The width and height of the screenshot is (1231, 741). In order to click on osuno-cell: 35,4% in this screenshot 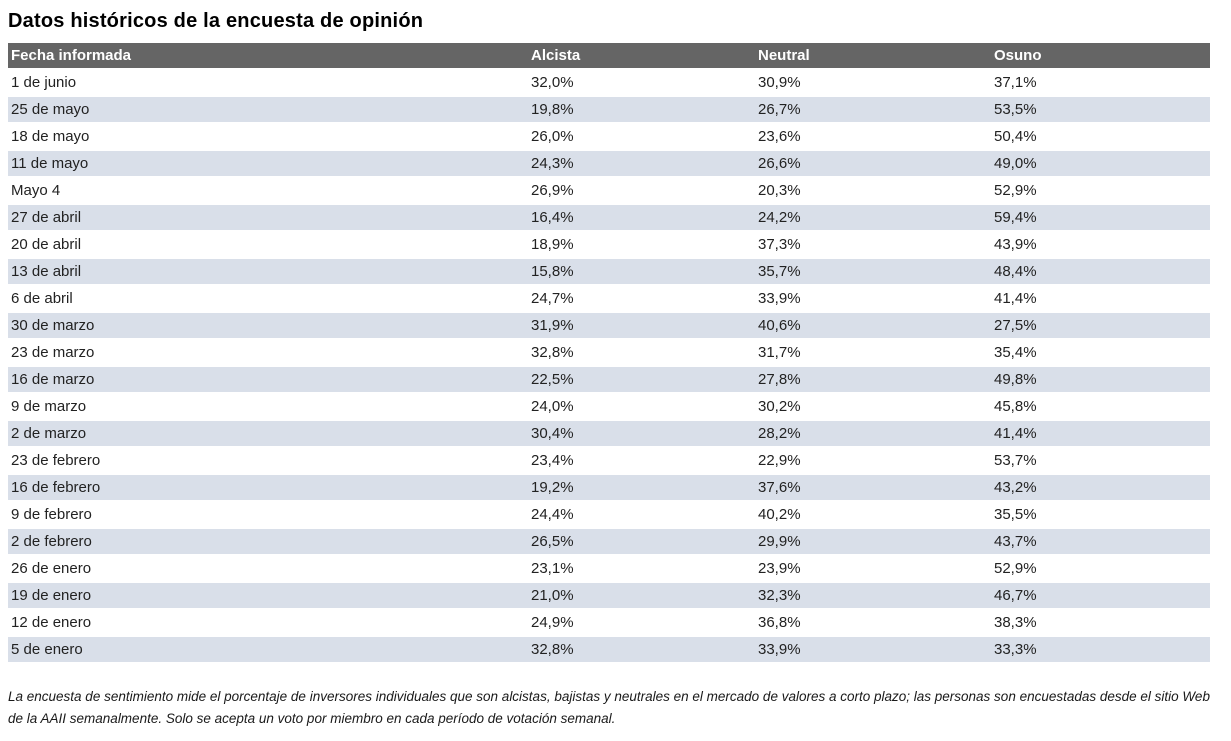, I will do `click(1100, 353)`.